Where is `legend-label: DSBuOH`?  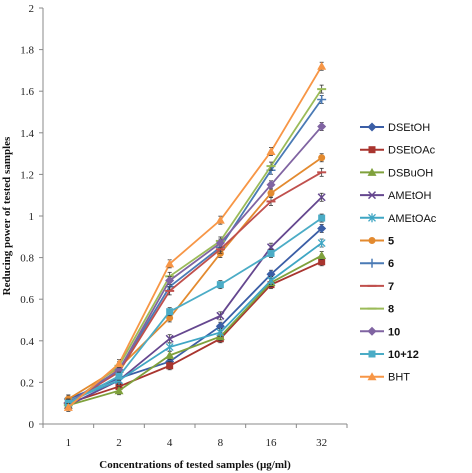 legend-label: DSBuOH is located at coordinates (410, 173).